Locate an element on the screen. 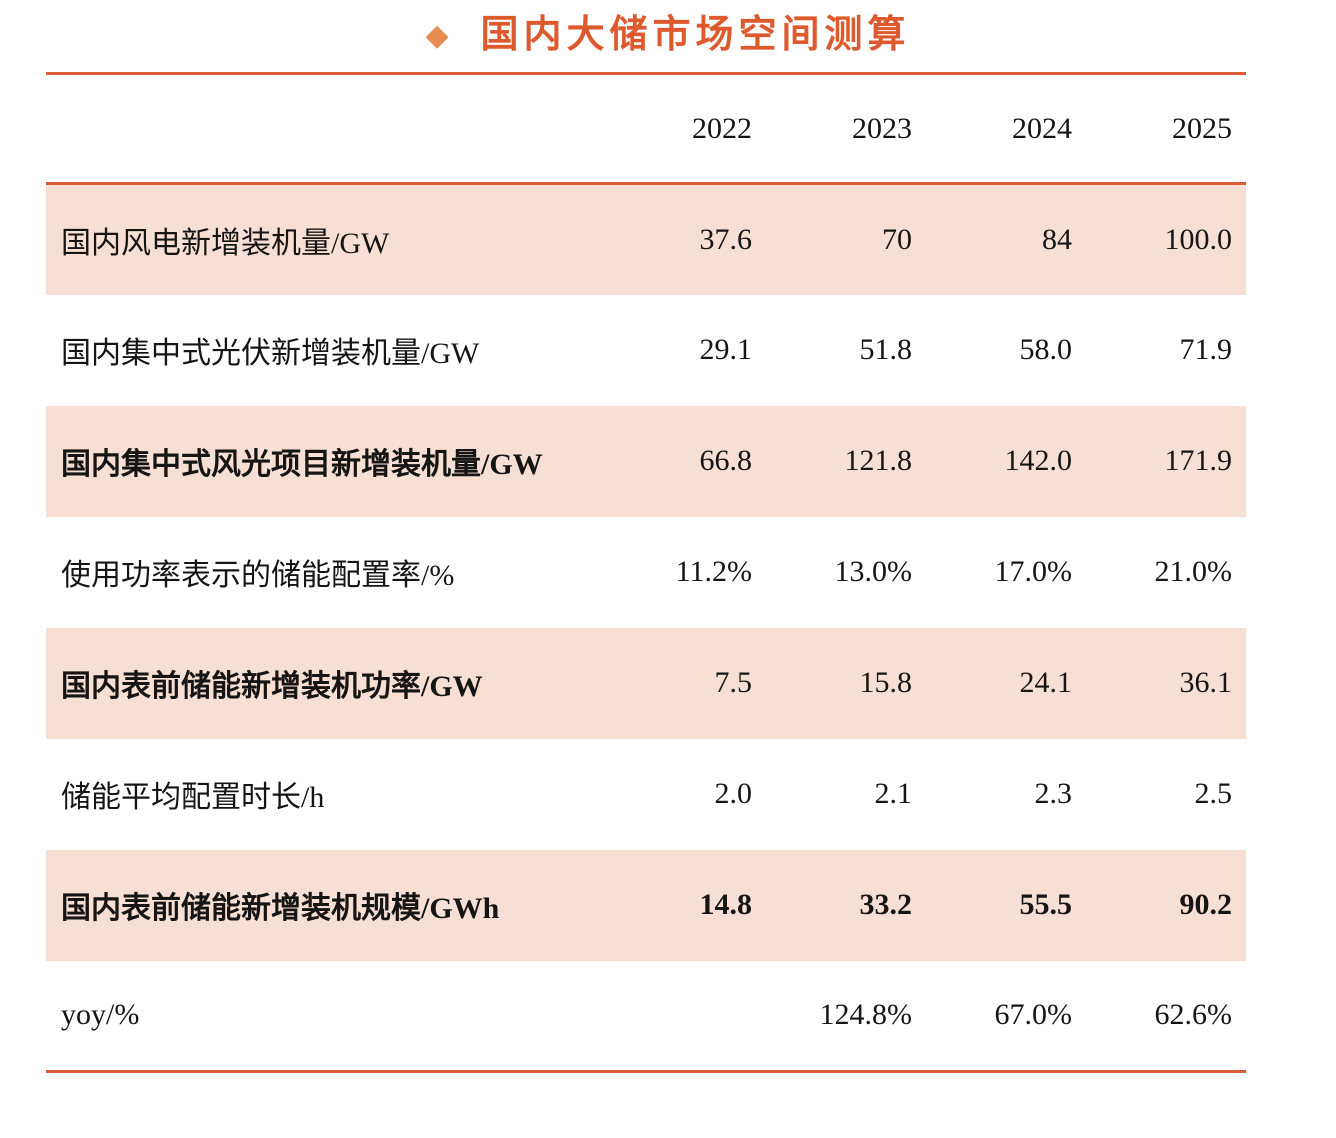 This screenshot has height=1138, width=1336. table-row: 储能平均配置时长/h 2.0 2.1 2.3 2.5 is located at coordinates (646, 794).